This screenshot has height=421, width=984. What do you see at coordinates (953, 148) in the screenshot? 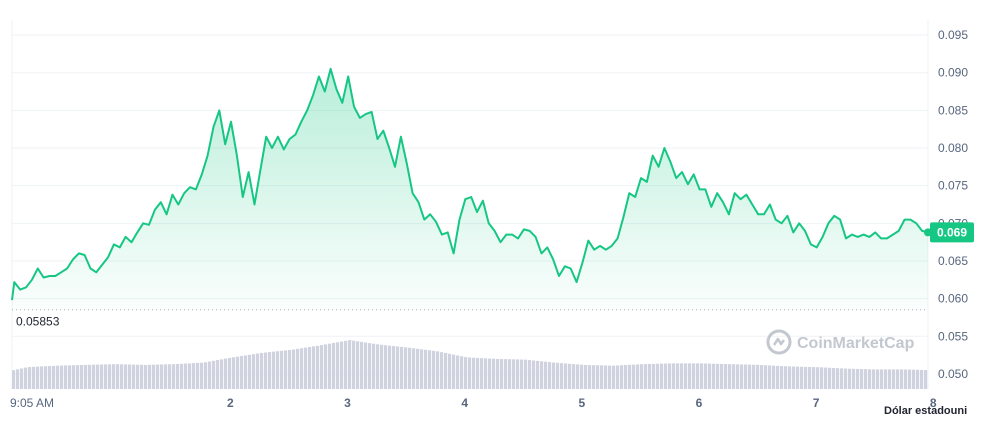
I see `y-tick-label: 0.080` at bounding box center [953, 148].